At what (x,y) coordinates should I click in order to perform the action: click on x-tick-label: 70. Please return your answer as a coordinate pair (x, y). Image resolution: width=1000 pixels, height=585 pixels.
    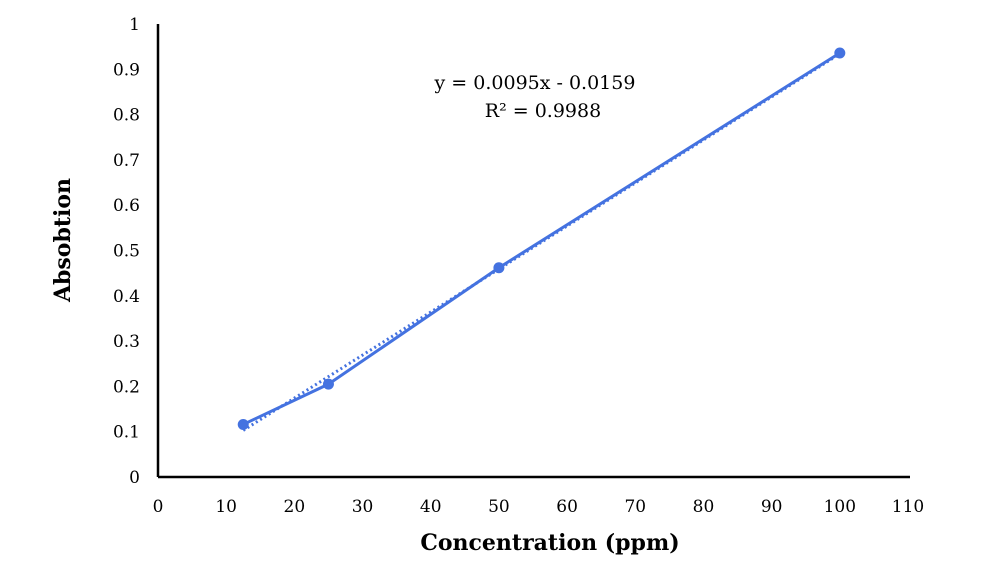
    Looking at the image, I should click on (635, 507).